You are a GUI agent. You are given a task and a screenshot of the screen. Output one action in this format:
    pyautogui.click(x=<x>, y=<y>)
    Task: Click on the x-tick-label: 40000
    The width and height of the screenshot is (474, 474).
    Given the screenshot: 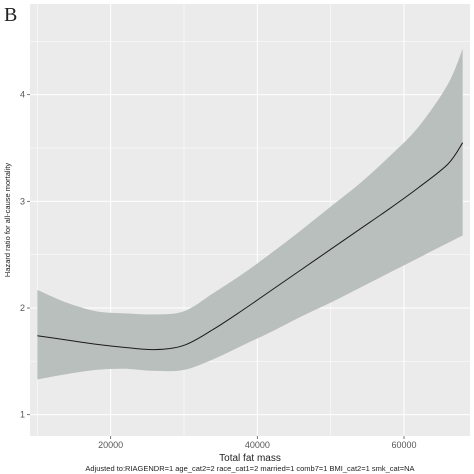 What is the action you would take?
    pyautogui.click(x=257, y=445)
    